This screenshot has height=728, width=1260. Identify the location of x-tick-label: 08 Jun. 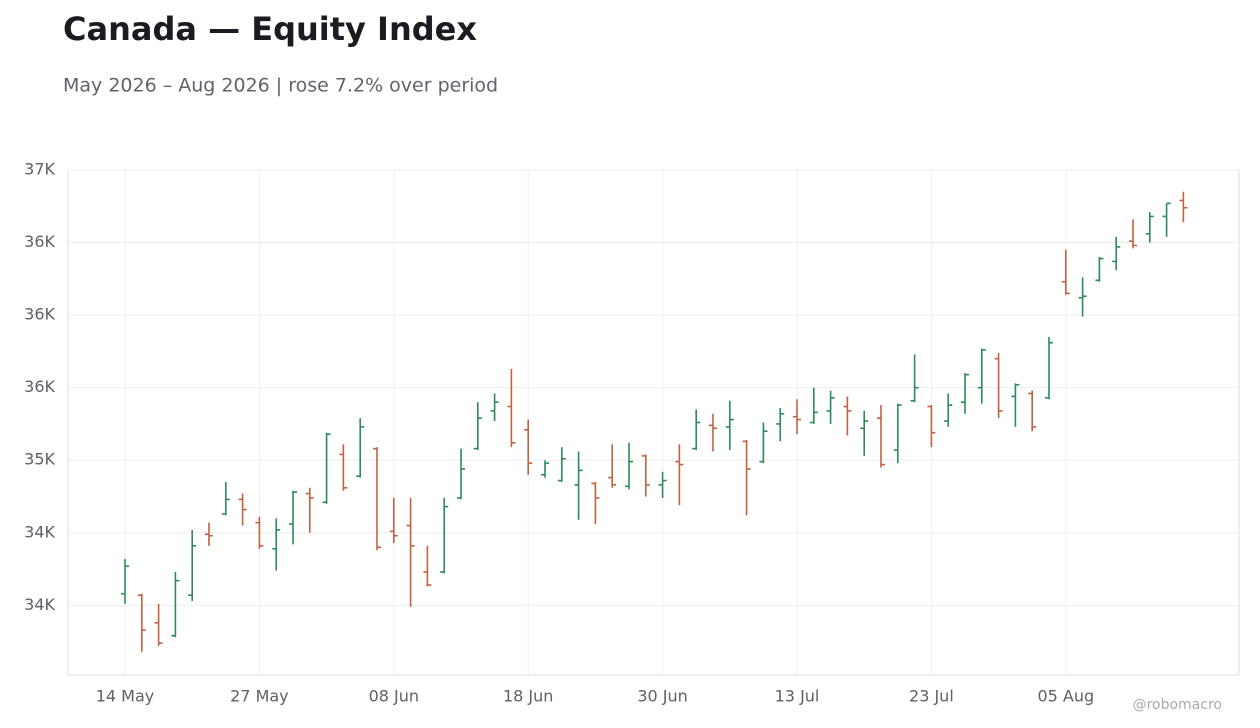
(394, 696).